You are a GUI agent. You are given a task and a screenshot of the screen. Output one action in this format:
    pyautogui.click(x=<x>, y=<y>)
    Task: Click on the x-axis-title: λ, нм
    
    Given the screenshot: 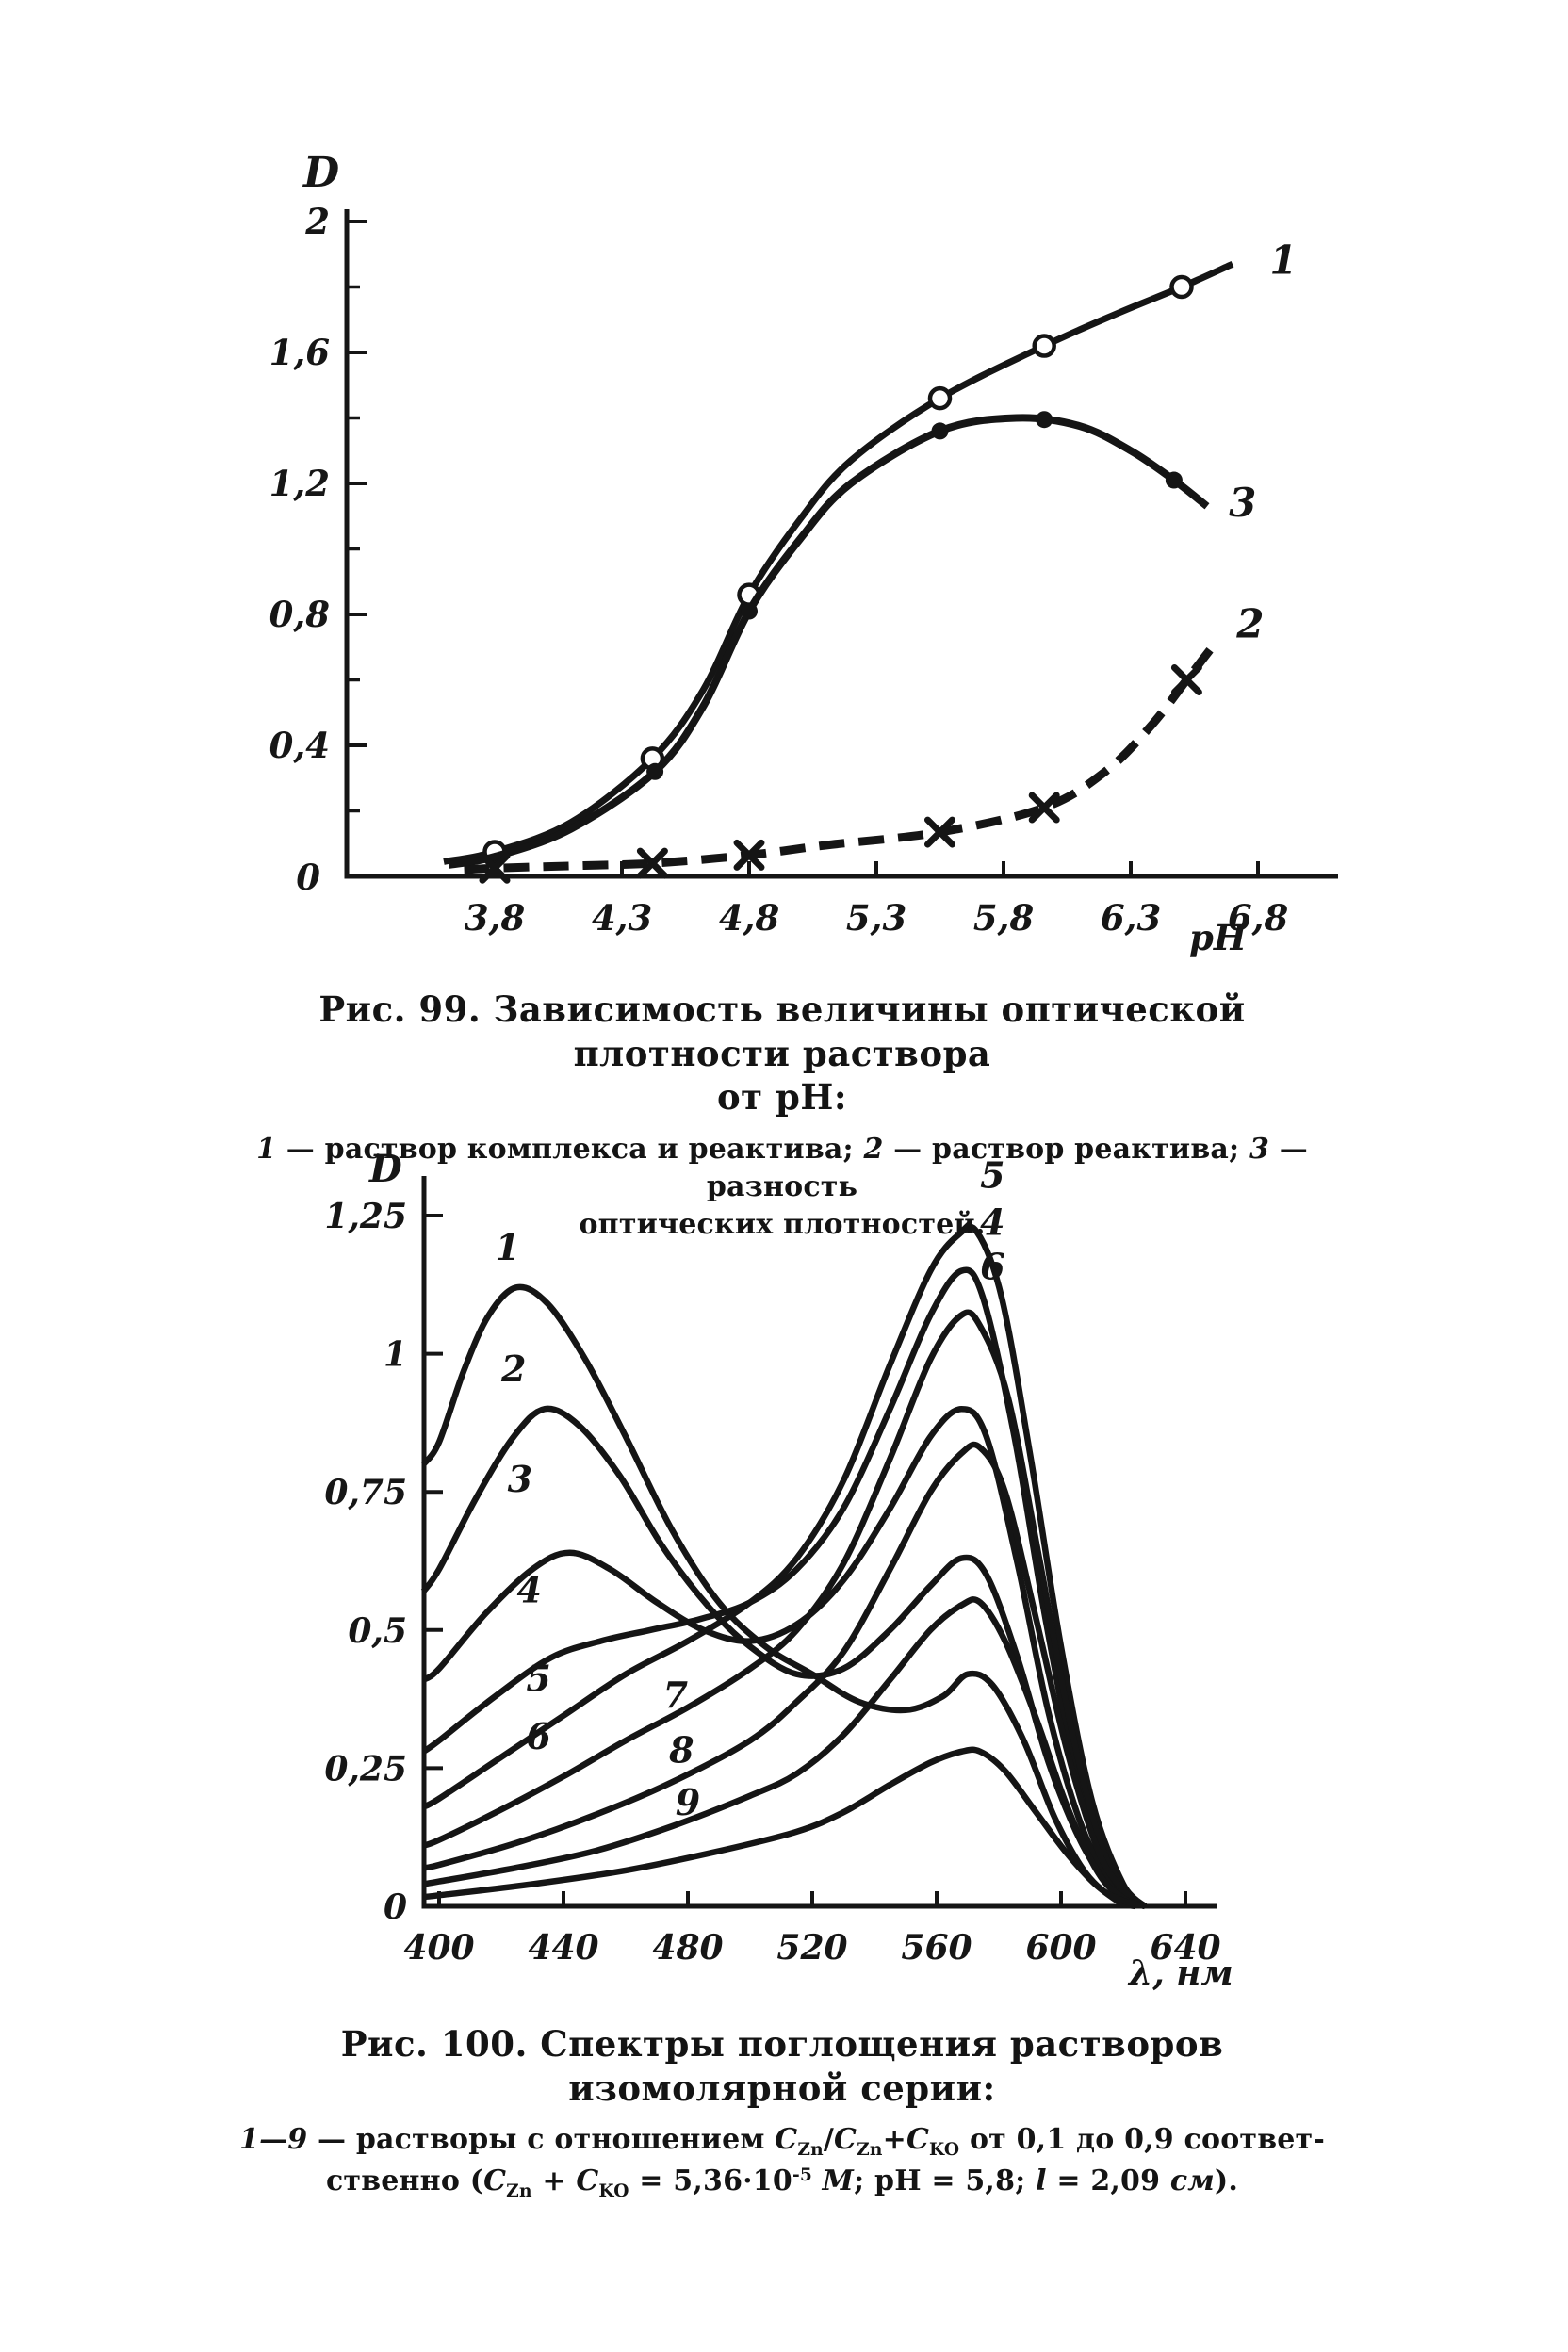 What is the action you would take?
    pyautogui.click(x=1180, y=1973)
    